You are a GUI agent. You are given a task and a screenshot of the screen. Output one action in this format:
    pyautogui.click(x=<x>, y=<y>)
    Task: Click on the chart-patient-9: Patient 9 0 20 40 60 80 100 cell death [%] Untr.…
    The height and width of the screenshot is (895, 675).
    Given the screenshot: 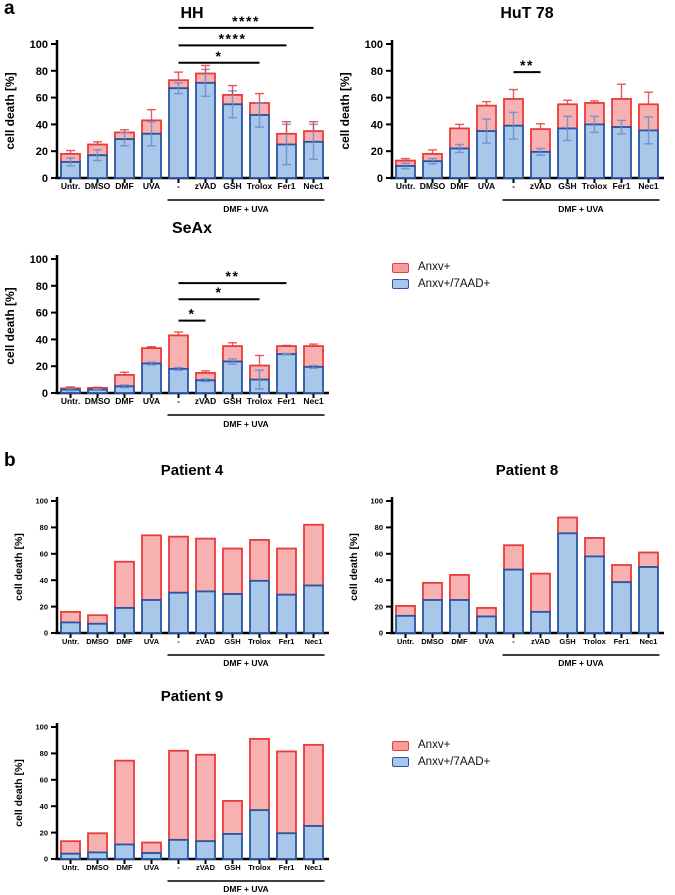 What is the action you would take?
    pyautogui.click(x=171, y=791)
    